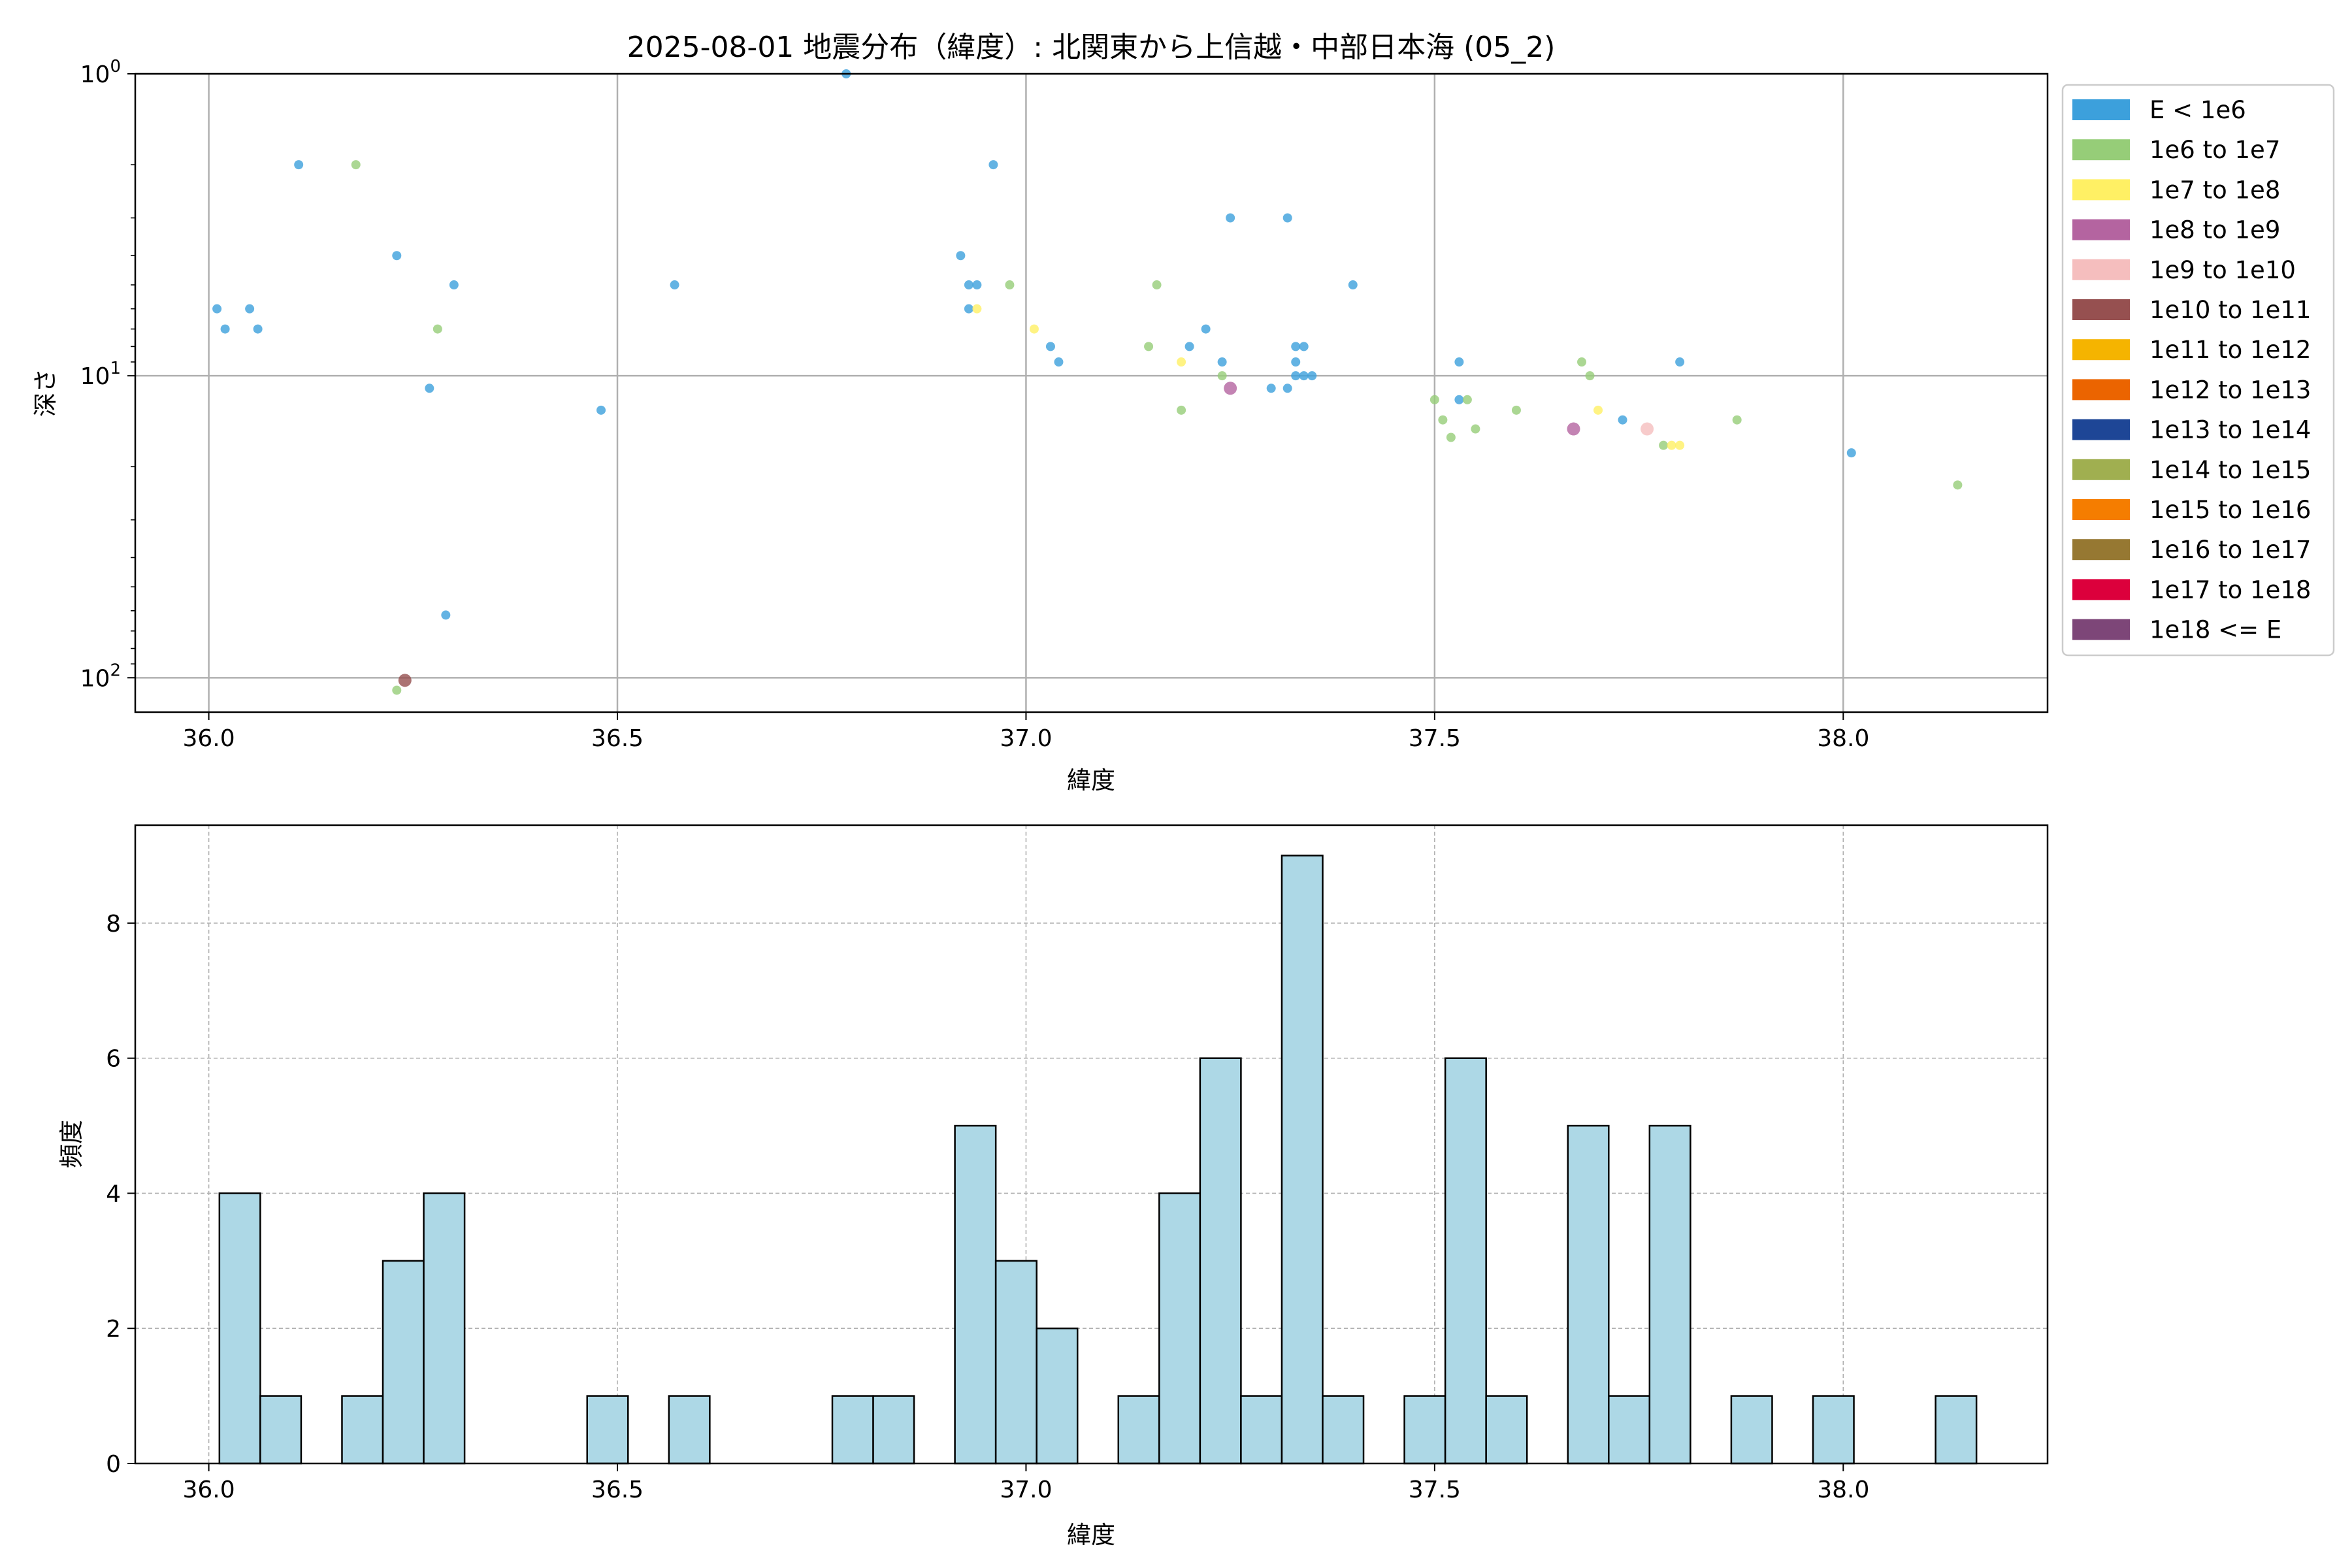 This screenshot has height=1568, width=2352. Describe the element at coordinates (1843, 1490) in the screenshot. I see `histogram-x-tick-label: 38.0` at that location.